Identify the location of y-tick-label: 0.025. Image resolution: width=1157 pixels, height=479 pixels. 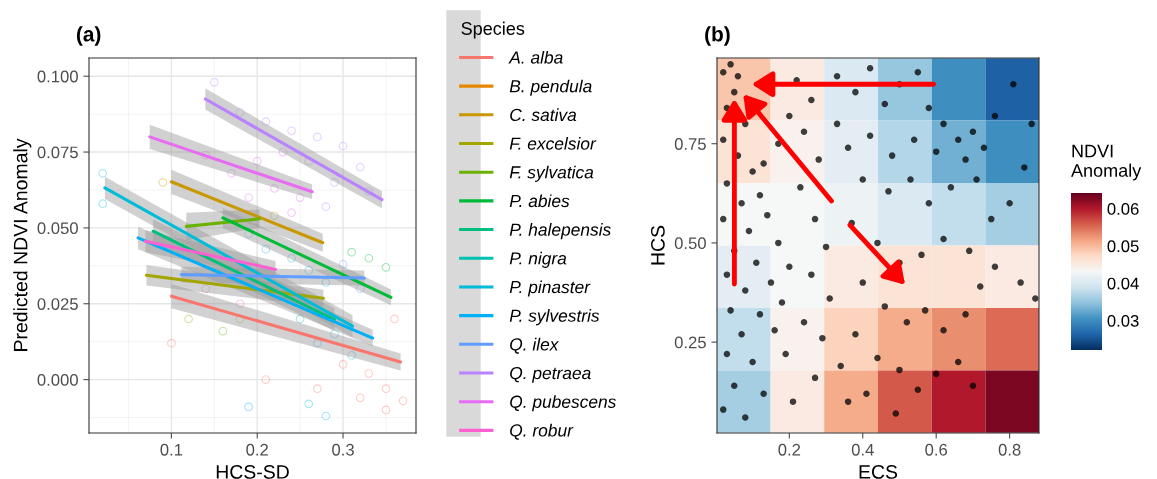
(57, 304).